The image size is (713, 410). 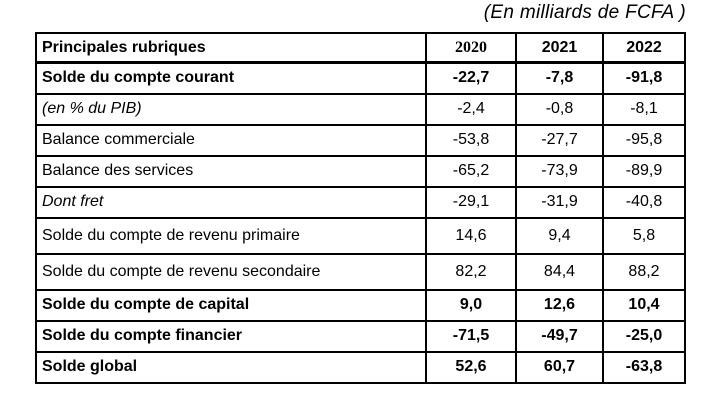 What do you see at coordinates (231, 235) in the screenshot?
I see `row-label-cell: Solde du compte de revenu primaire` at bounding box center [231, 235].